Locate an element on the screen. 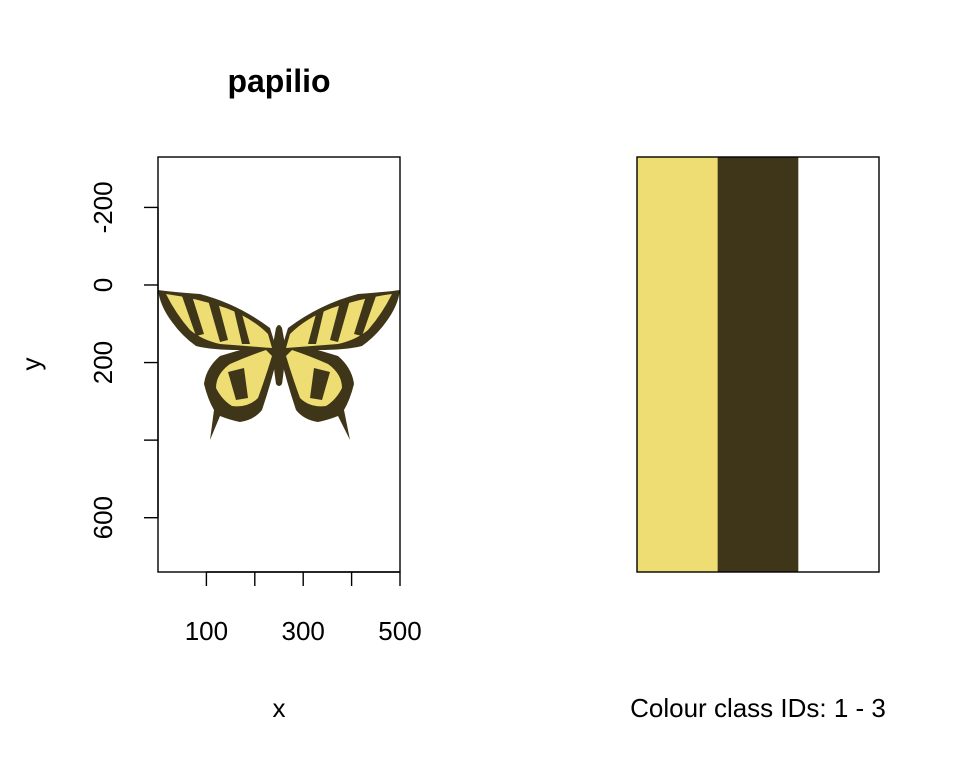 This screenshot has width=960, height=768. colour-palette is located at coordinates (758, 364).